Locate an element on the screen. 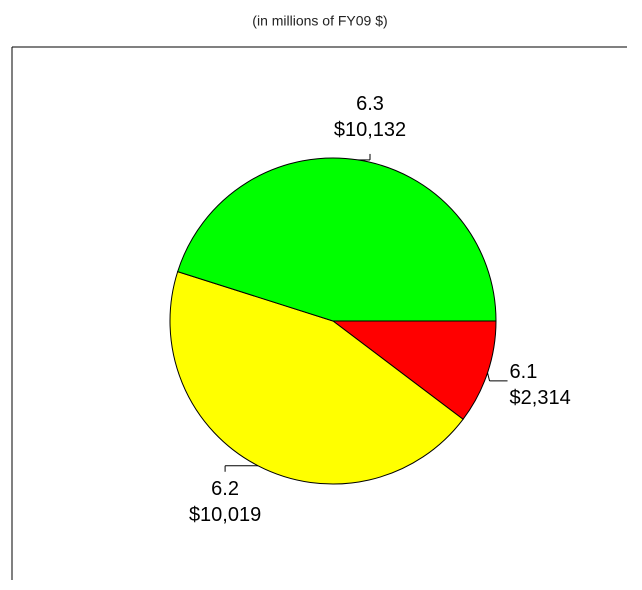 This screenshot has width=642, height=590. chart-subtitle: (in millions of FY09 $) is located at coordinates (319, 21).